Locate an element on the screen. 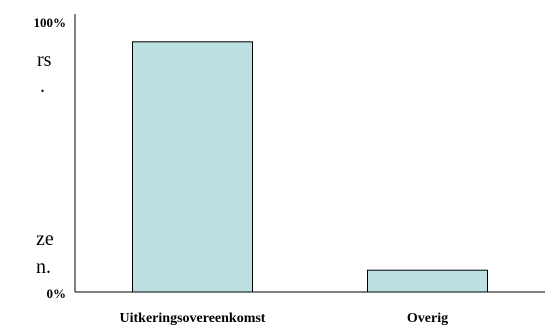 This screenshot has height=327, width=545. y-tick-label-bottom: 0% is located at coordinates (57, 293).